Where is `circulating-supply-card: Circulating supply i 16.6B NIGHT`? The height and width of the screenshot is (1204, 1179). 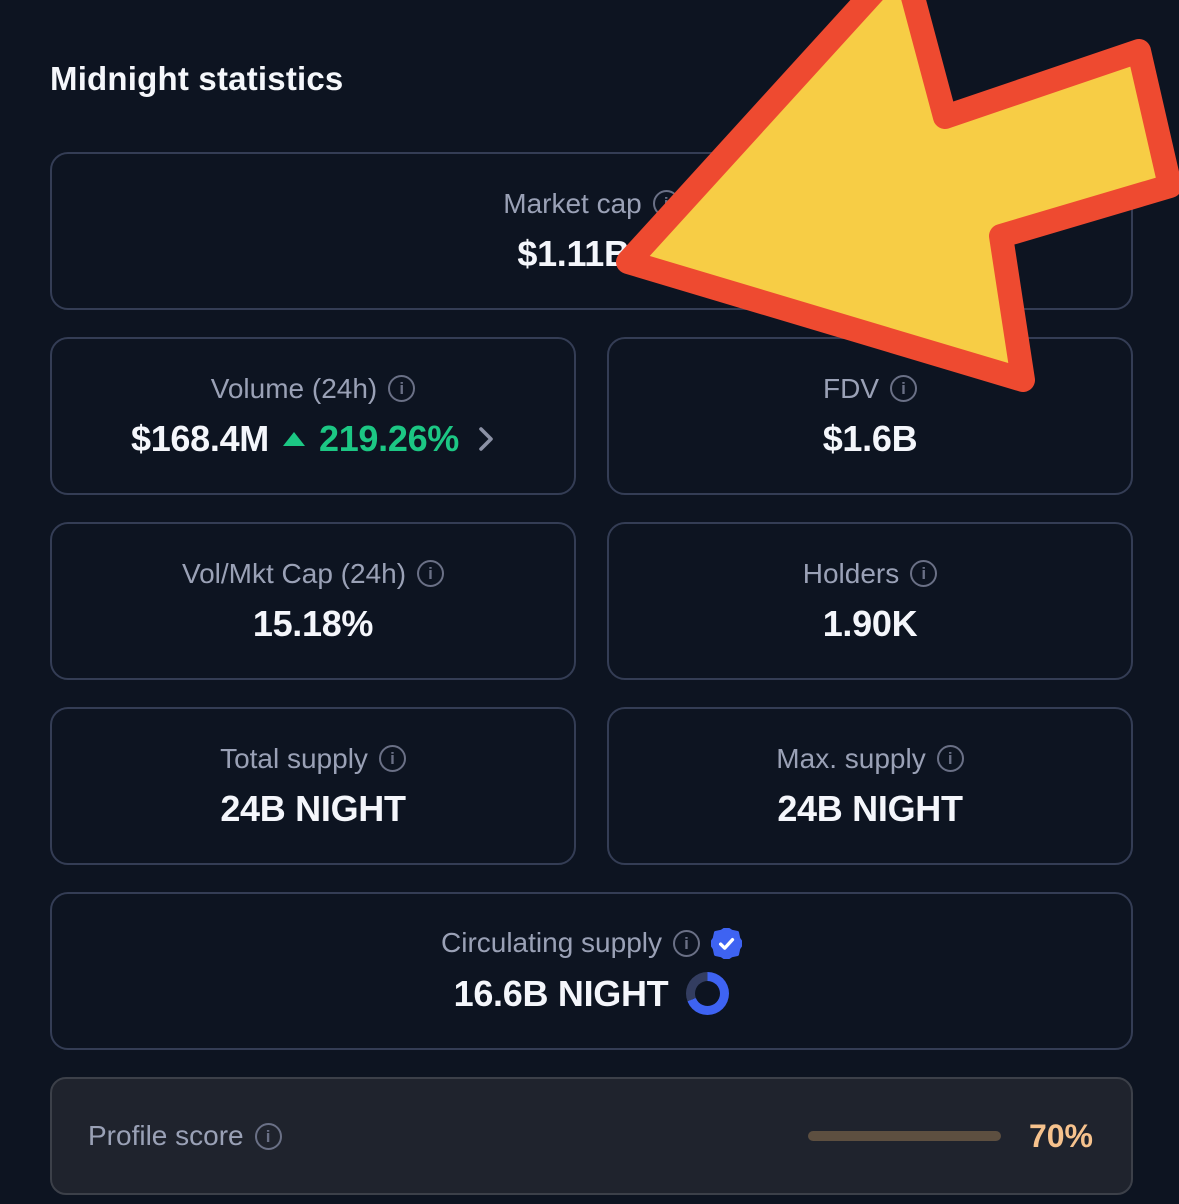 circulating-supply-card: Circulating supply i 16.6B NIGHT is located at coordinates (591, 971).